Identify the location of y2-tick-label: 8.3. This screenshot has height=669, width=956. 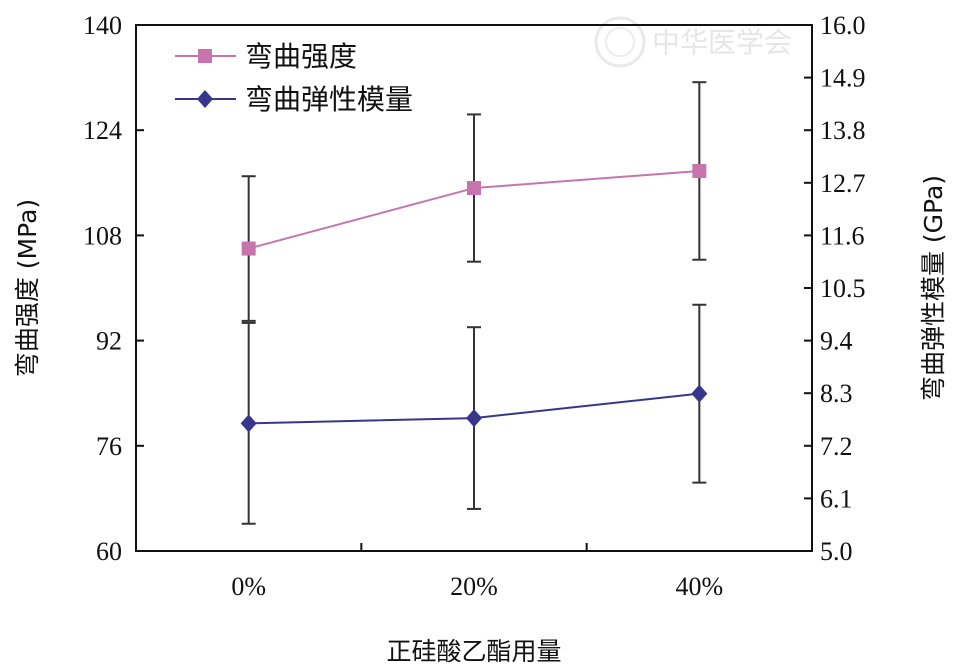
(836, 393).